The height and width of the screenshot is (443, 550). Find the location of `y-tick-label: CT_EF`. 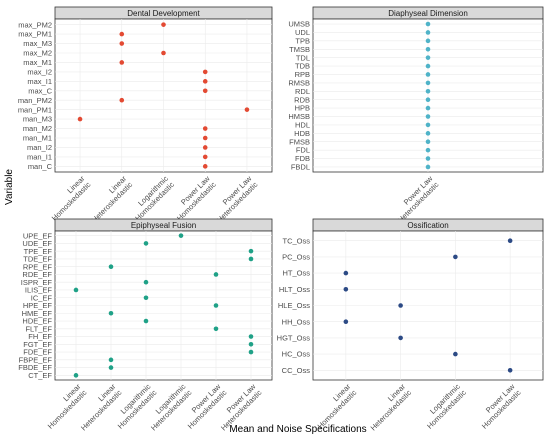

y-tick-label: CT_EF is located at coordinates (40, 375).